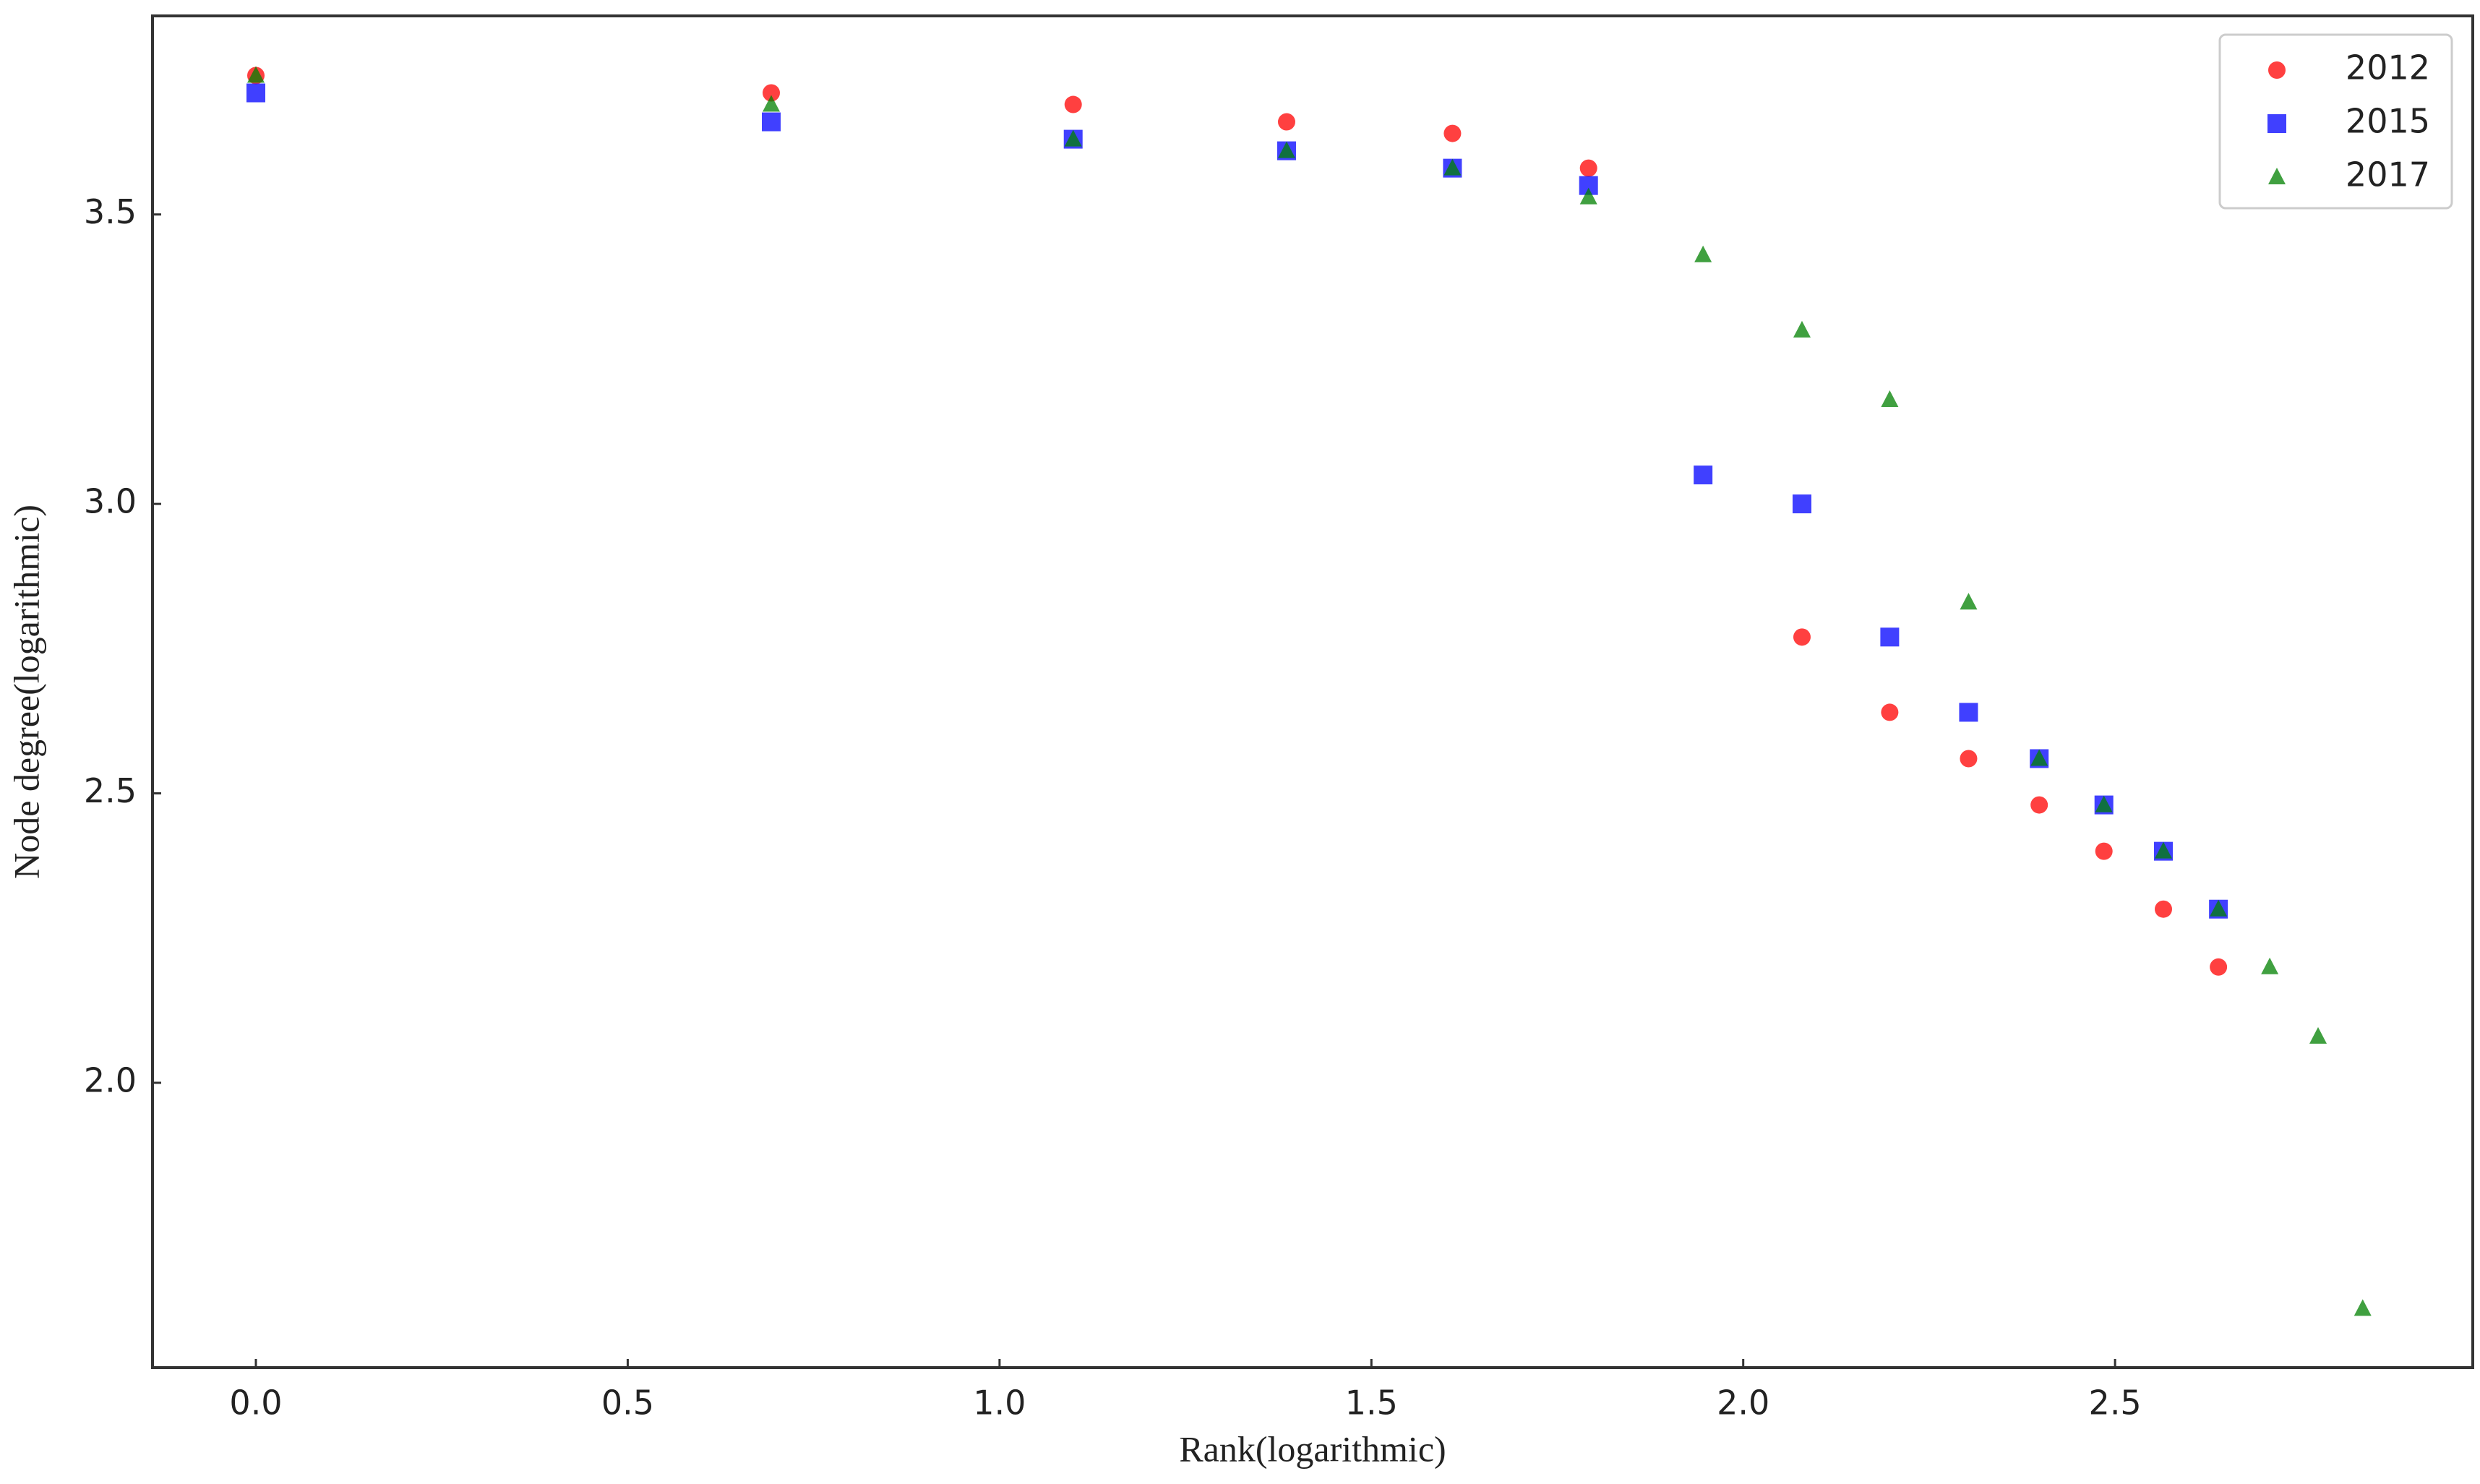 This screenshot has height=1484, width=2480. I want to click on legend-label: 2012, so click(2388, 67).